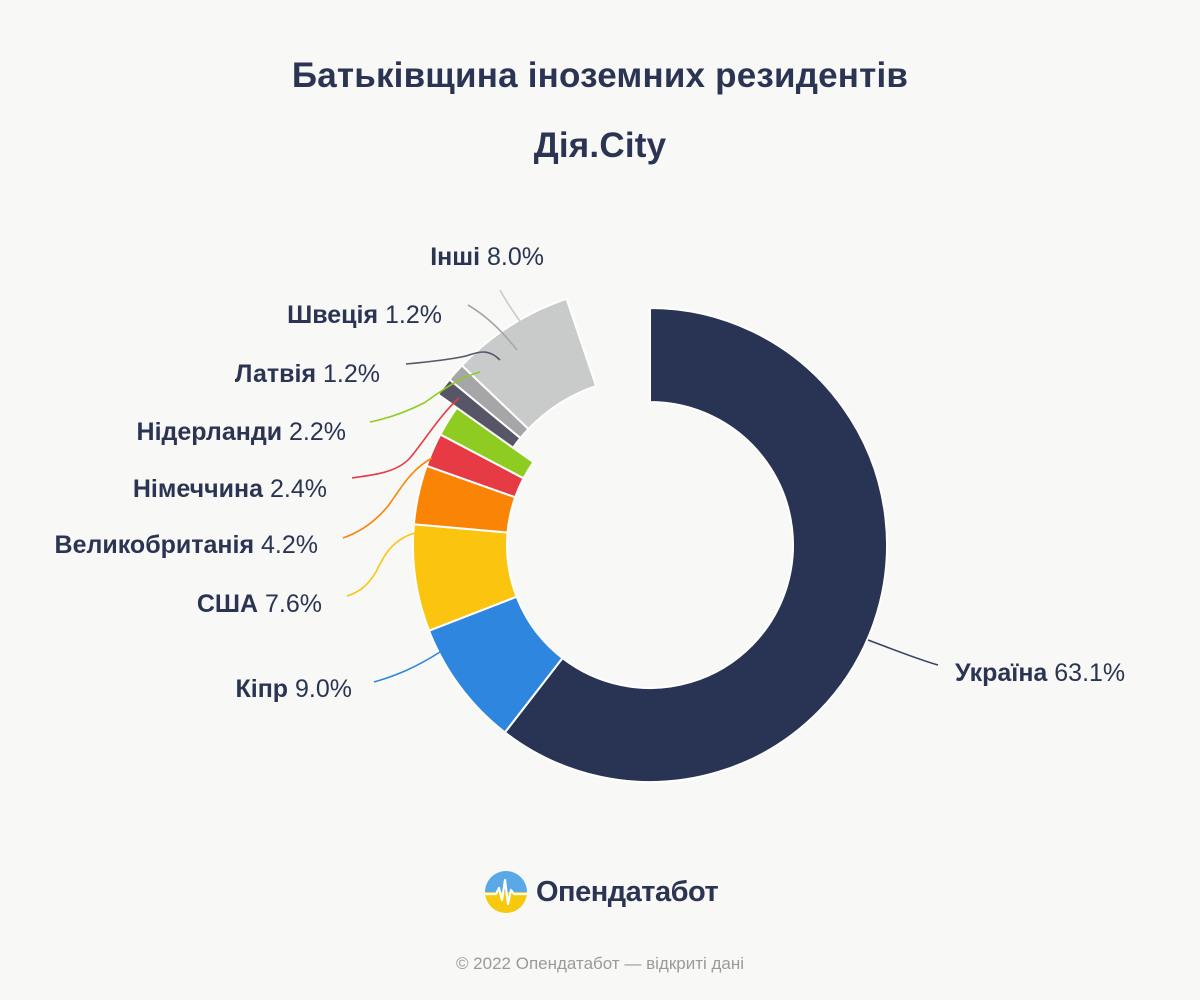 The width and height of the screenshot is (1200, 1000). I want to click on slice-8-connector, so click(515, 314).